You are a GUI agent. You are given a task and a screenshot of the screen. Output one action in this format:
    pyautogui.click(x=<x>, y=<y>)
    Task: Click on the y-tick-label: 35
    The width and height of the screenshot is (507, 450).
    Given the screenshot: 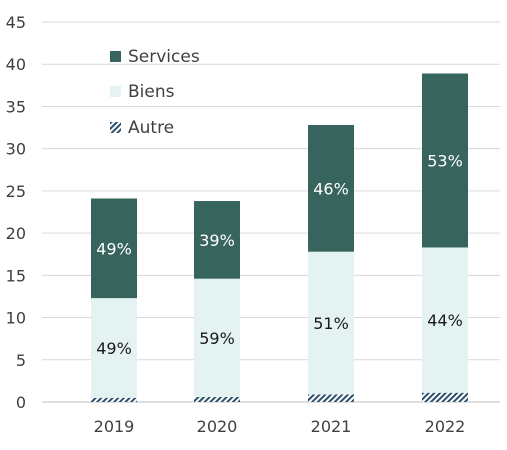 What is the action you would take?
    pyautogui.click(x=16, y=106)
    